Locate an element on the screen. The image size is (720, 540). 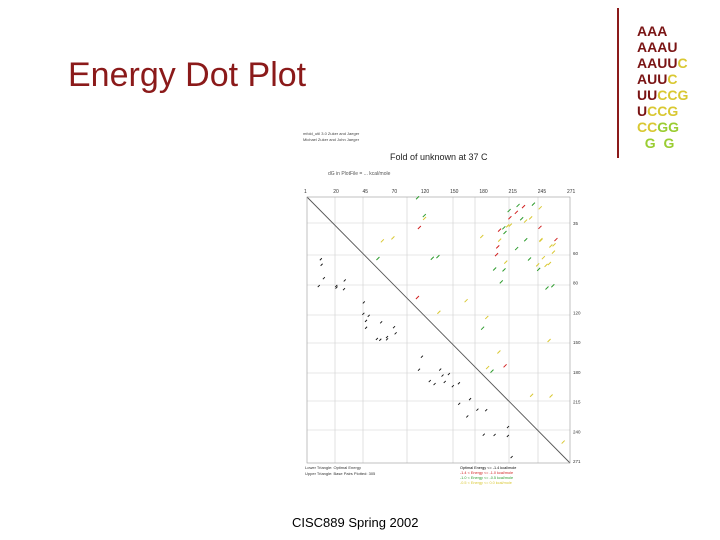
sequence-row: AAAU is located at coordinates (662, 47).